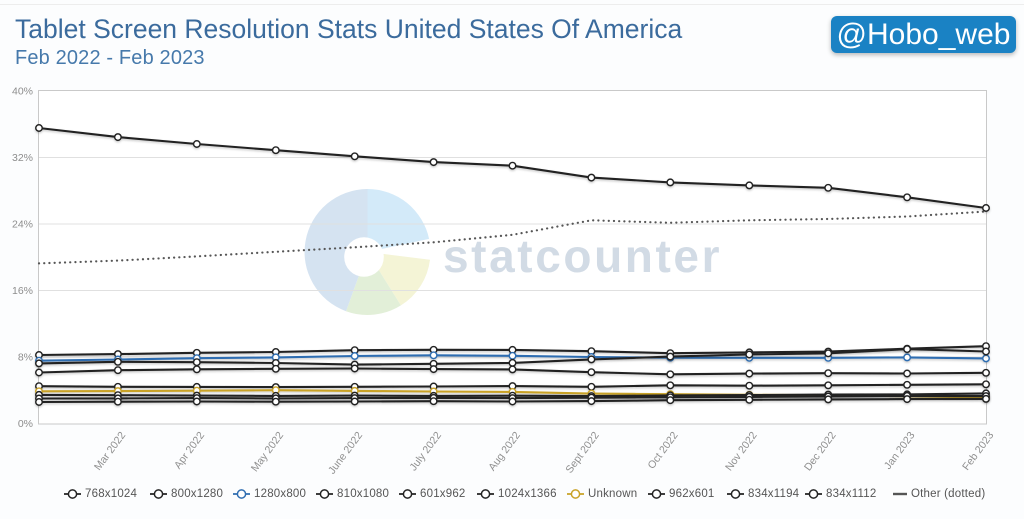  Describe the element at coordinates (504, 452) in the screenshot. I see `svg-text: Aug 2022` at that location.